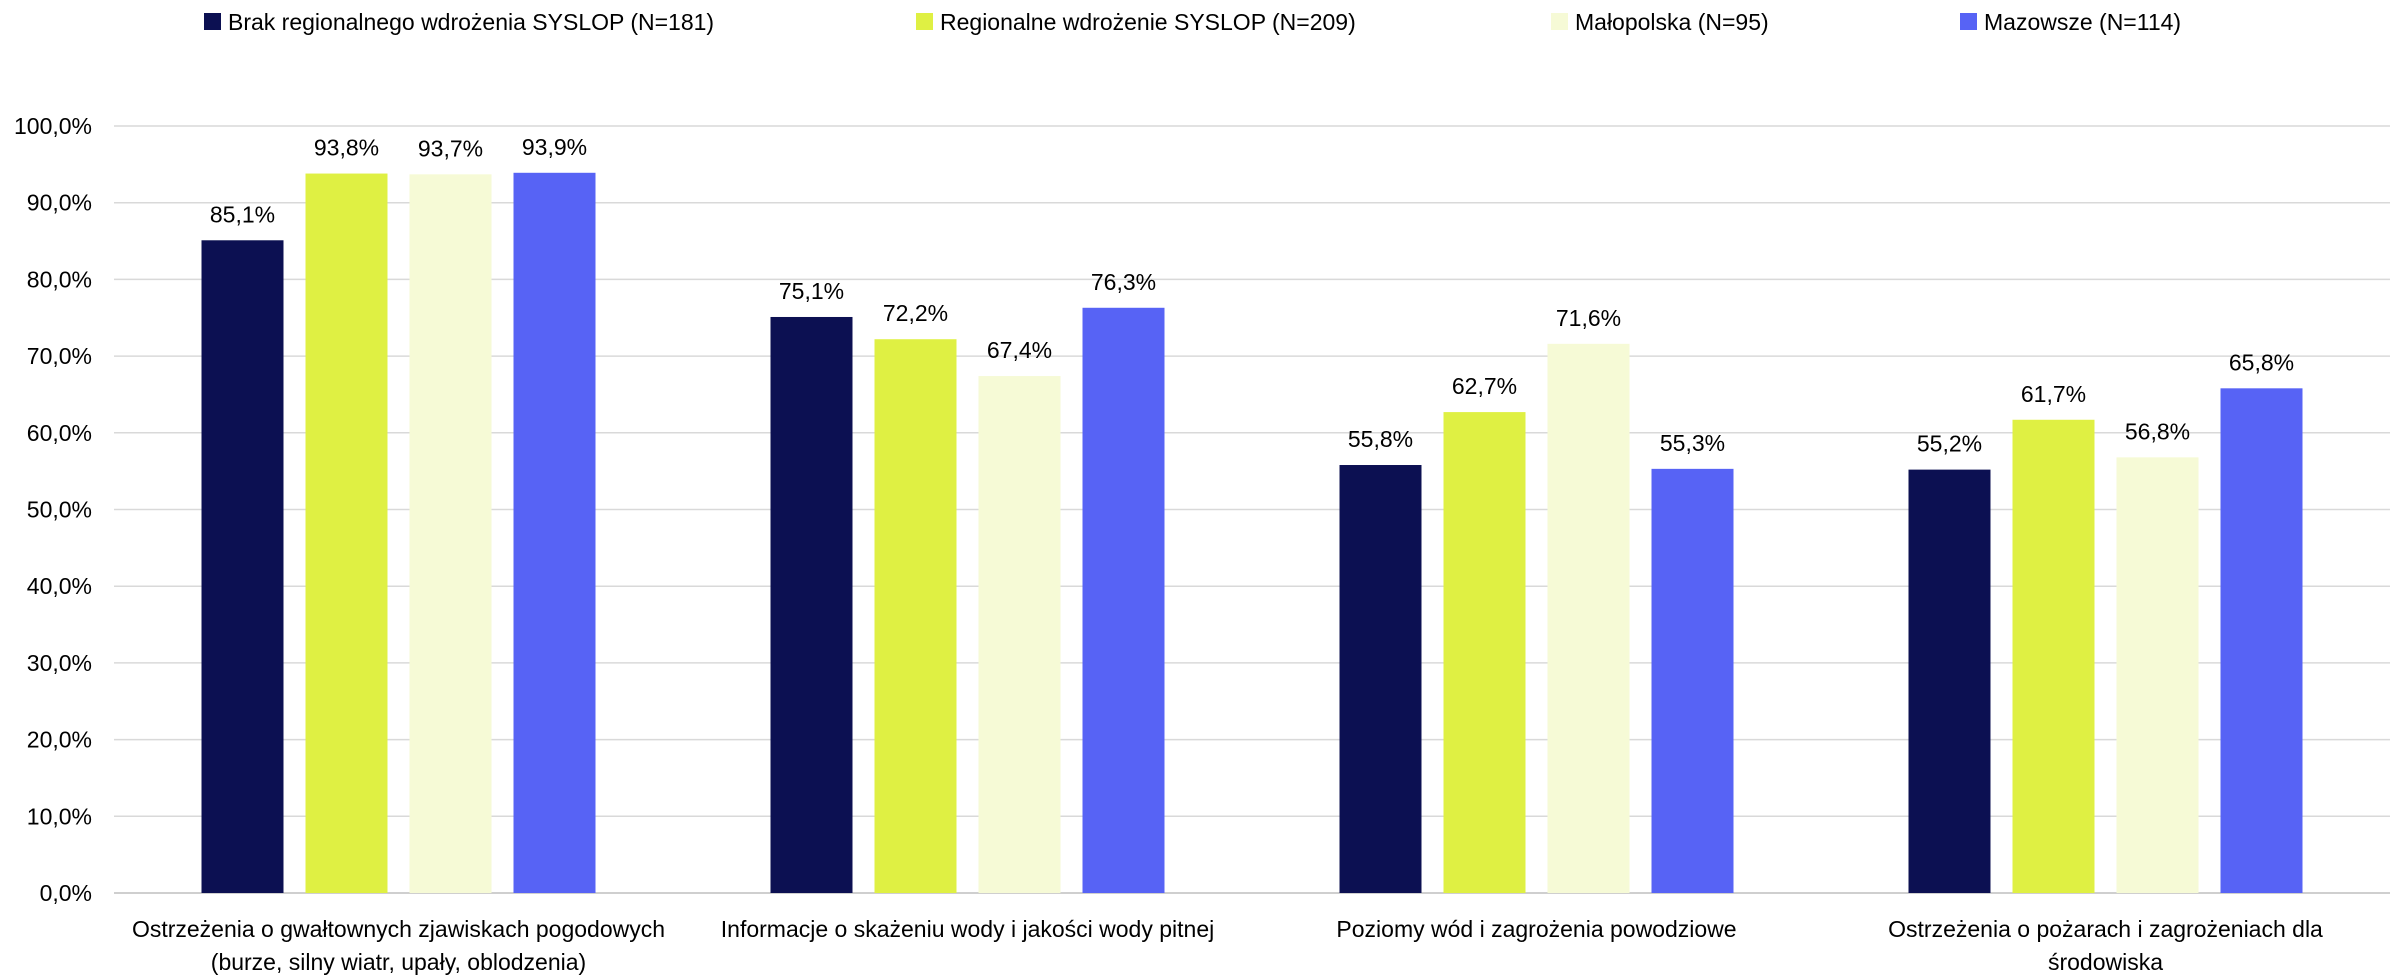 The width and height of the screenshot is (2402, 975). I want to click on y-tick-label: 80,0%, so click(59, 279).